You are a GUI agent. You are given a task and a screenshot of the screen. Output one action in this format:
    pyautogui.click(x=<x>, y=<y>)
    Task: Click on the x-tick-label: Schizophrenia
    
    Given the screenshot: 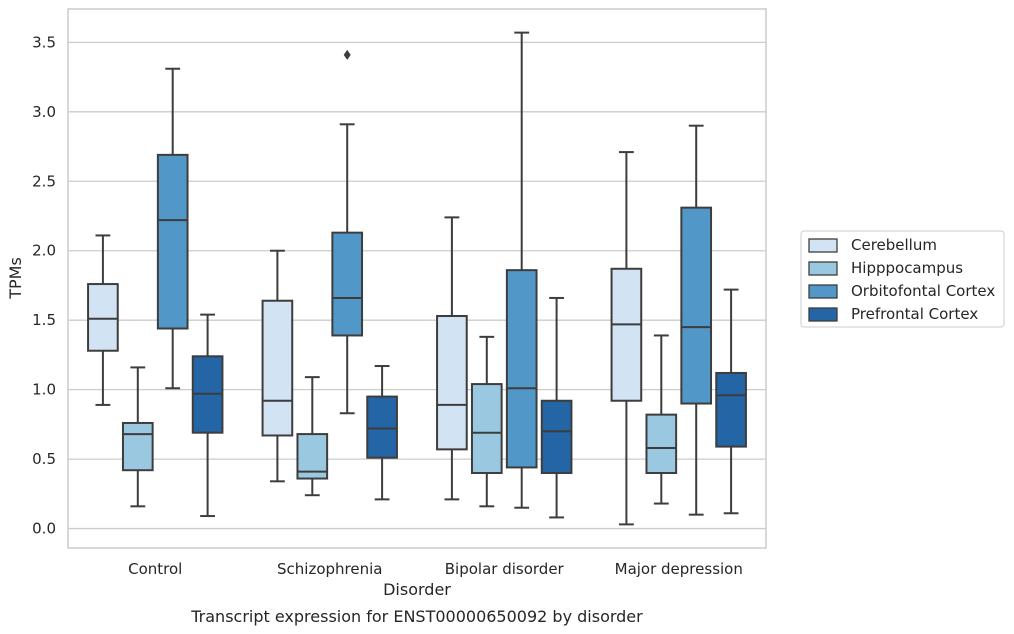 What is the action you would take?
    pyautogui.click(x=329, y=569)
    